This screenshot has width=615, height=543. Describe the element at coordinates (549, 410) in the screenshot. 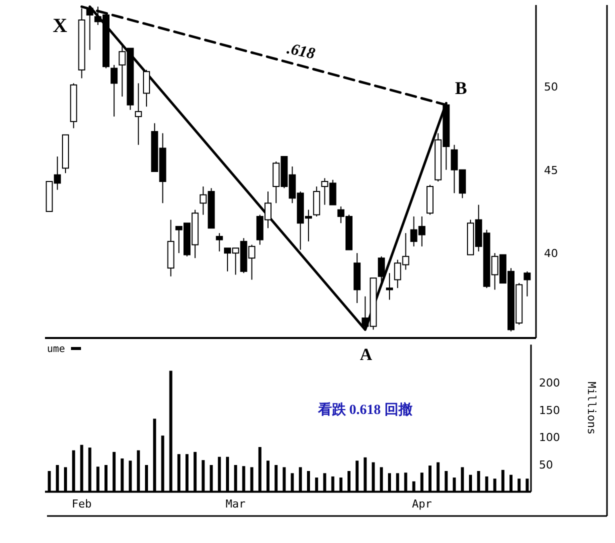

I see `y-tick-label: 150` at that location.